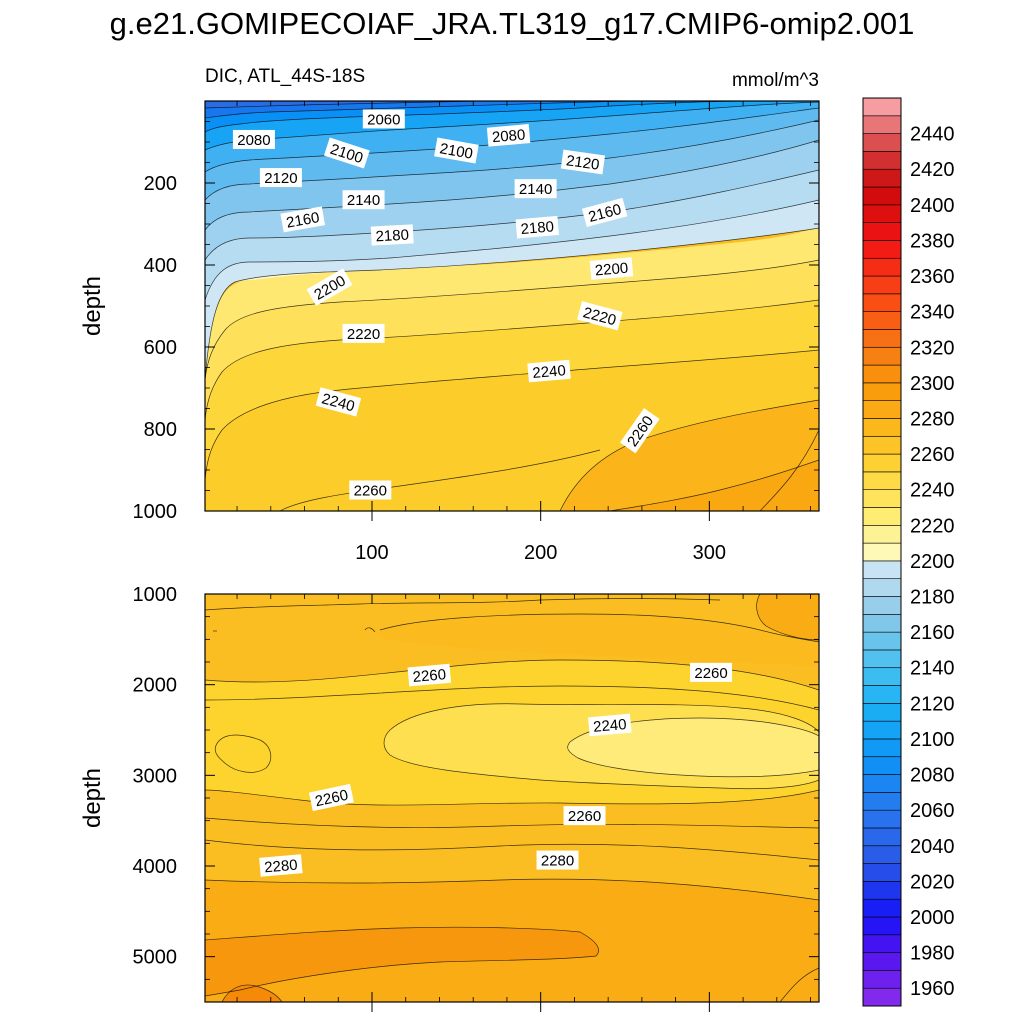  What do you see at coordinates (932, 491) in the screenshot?
I see `colorbar-label-14: 2240` at bounding box center [932, 491].